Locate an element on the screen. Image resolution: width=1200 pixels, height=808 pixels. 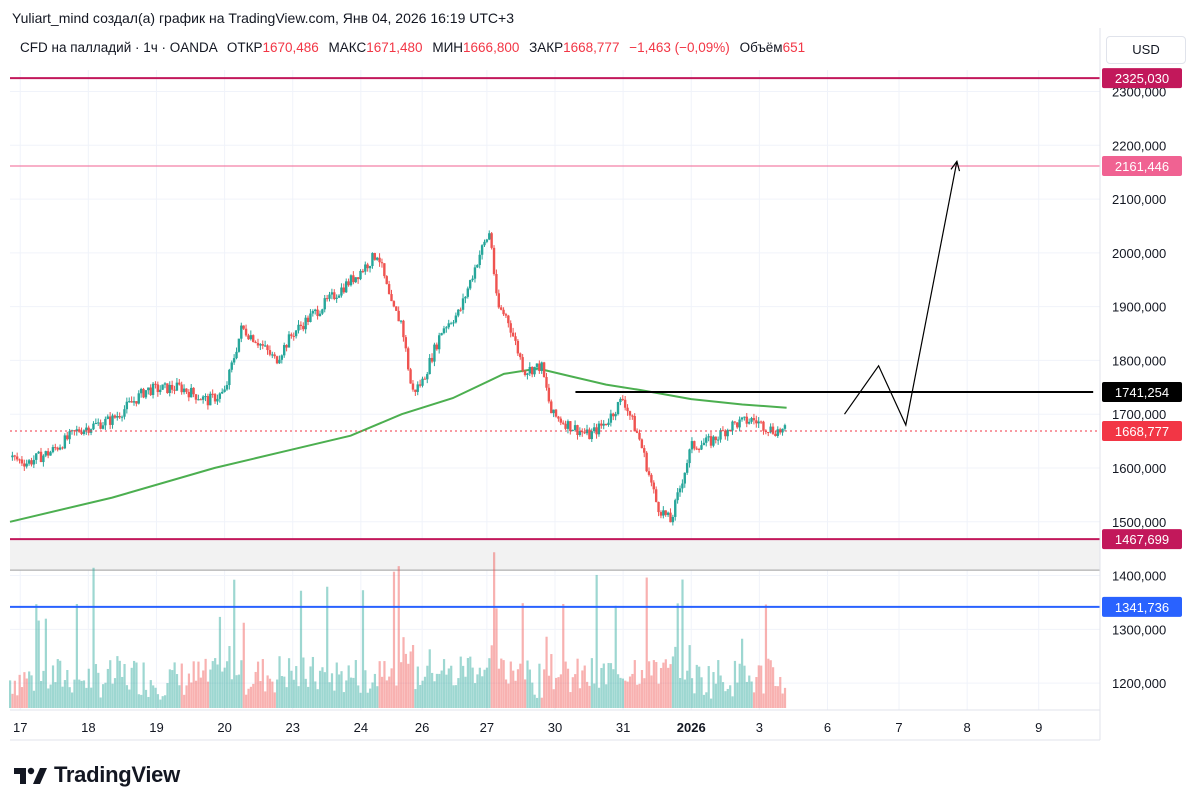
price-axis-label: 1900,000 is located at coordinates (1139, 307).